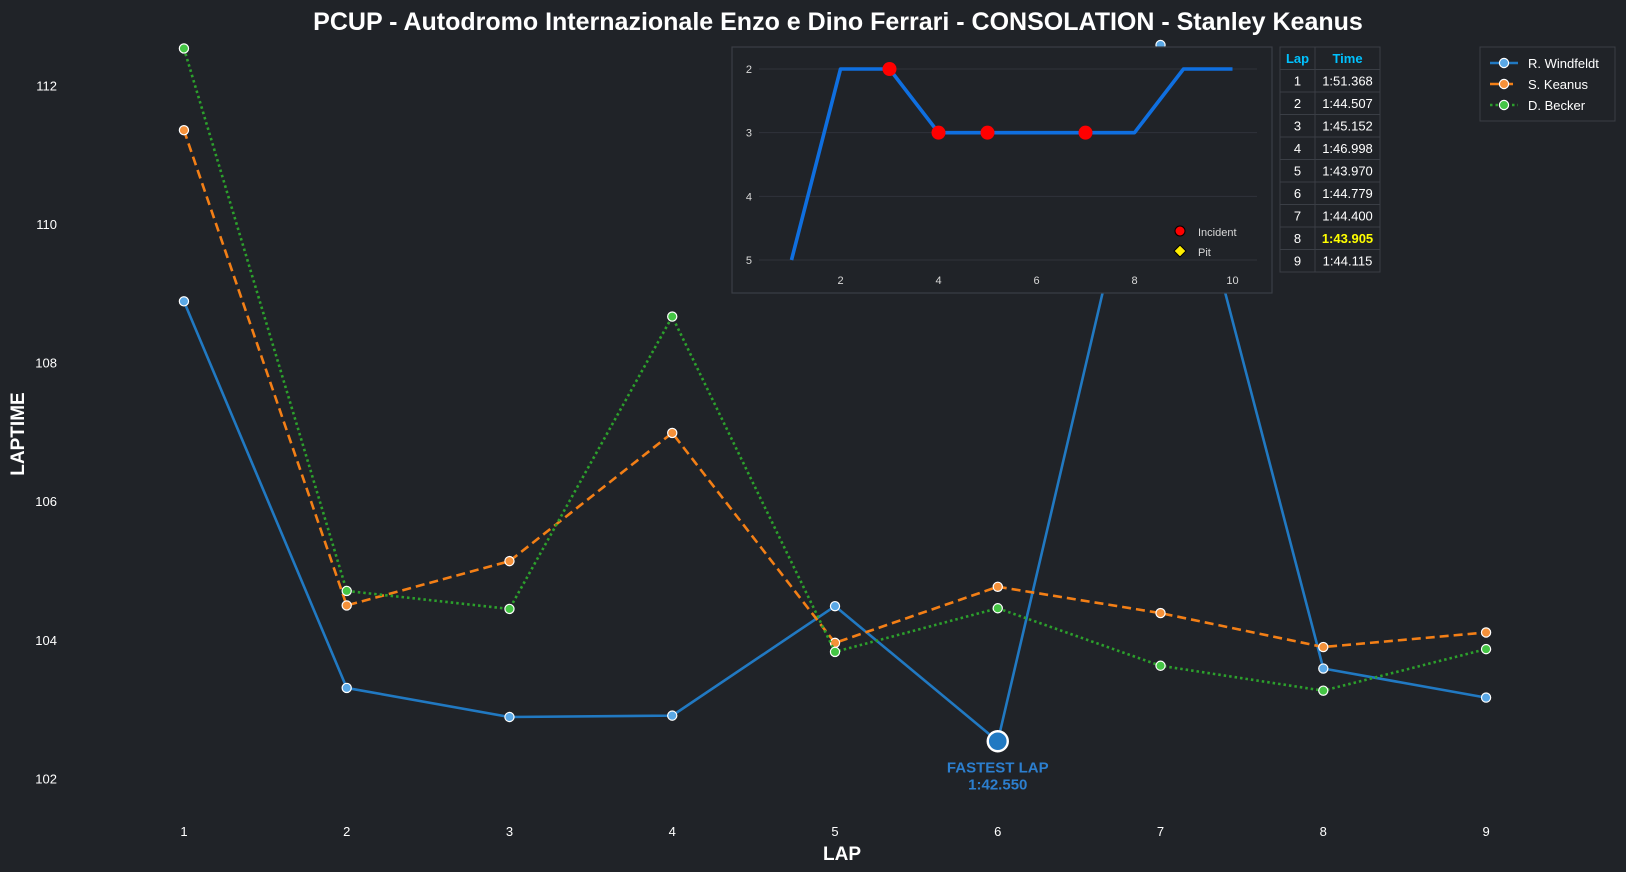 The width and height of the screenshot is (1626, 872). Describe the element at coordinates (1347, 193) in the screenshot. I see `table-lap-time: 1:44.779` at that location.